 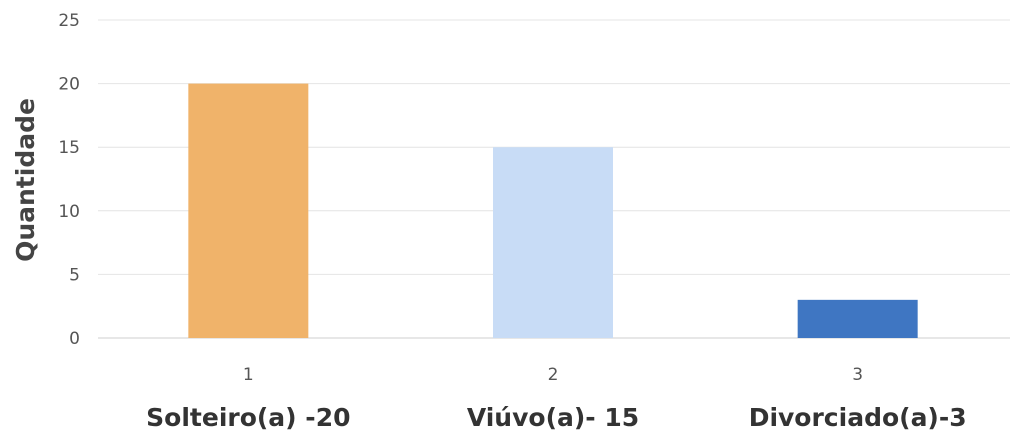 I want to click on y-tick-label: 25, so click(x=69, y=21).